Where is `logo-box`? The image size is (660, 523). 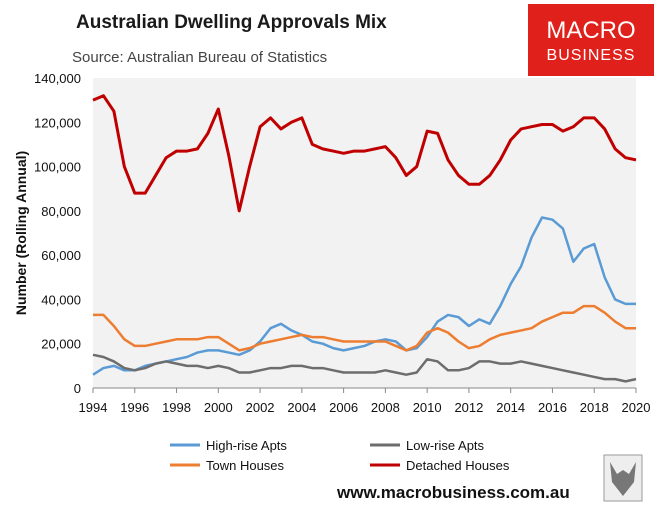
logo-box is located at coordinates (591, 40).